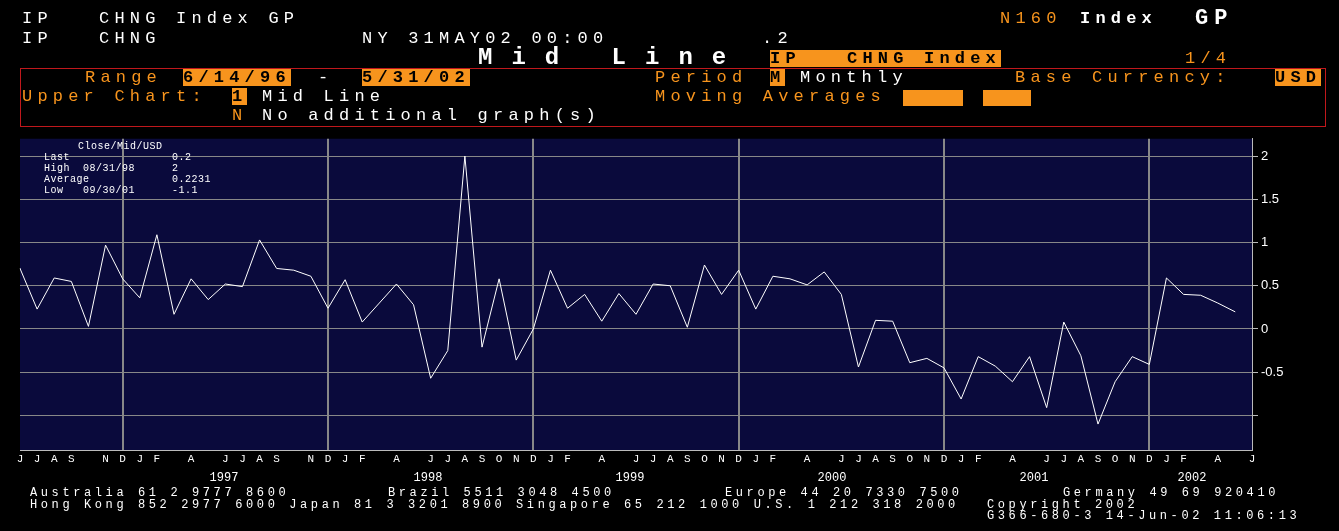 The image size is (1339, 531). I want to click on text: Hong Kong 852 2977 6000 Japan 81 3 3201 8900 Singapore 65 212 1000 U.S. 1 212 318 2000, so click(494, 505).